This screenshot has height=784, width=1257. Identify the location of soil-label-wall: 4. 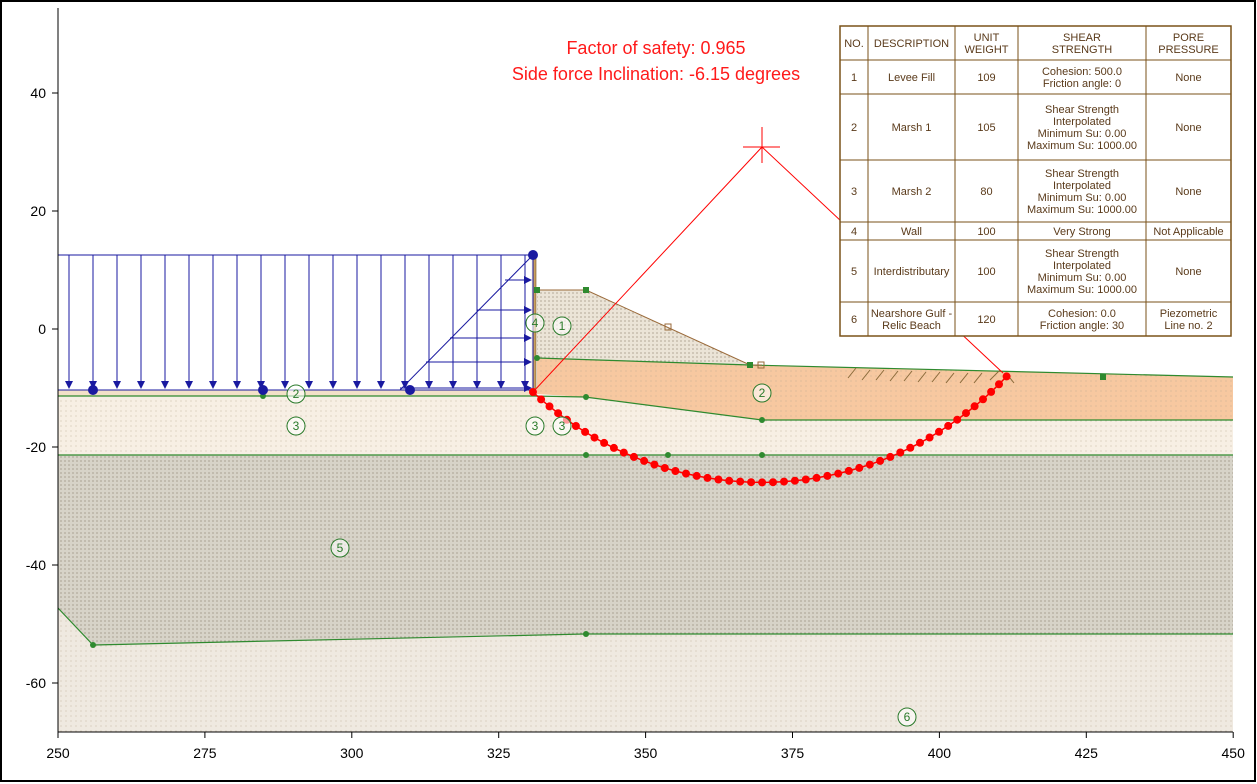
(535, 323).